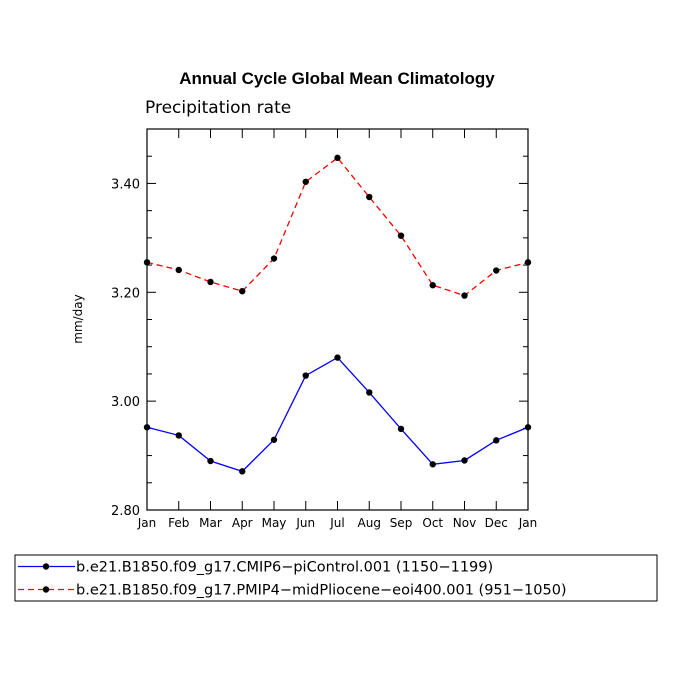  I want to click on x-tick-label: Mar, so click(210, 523).